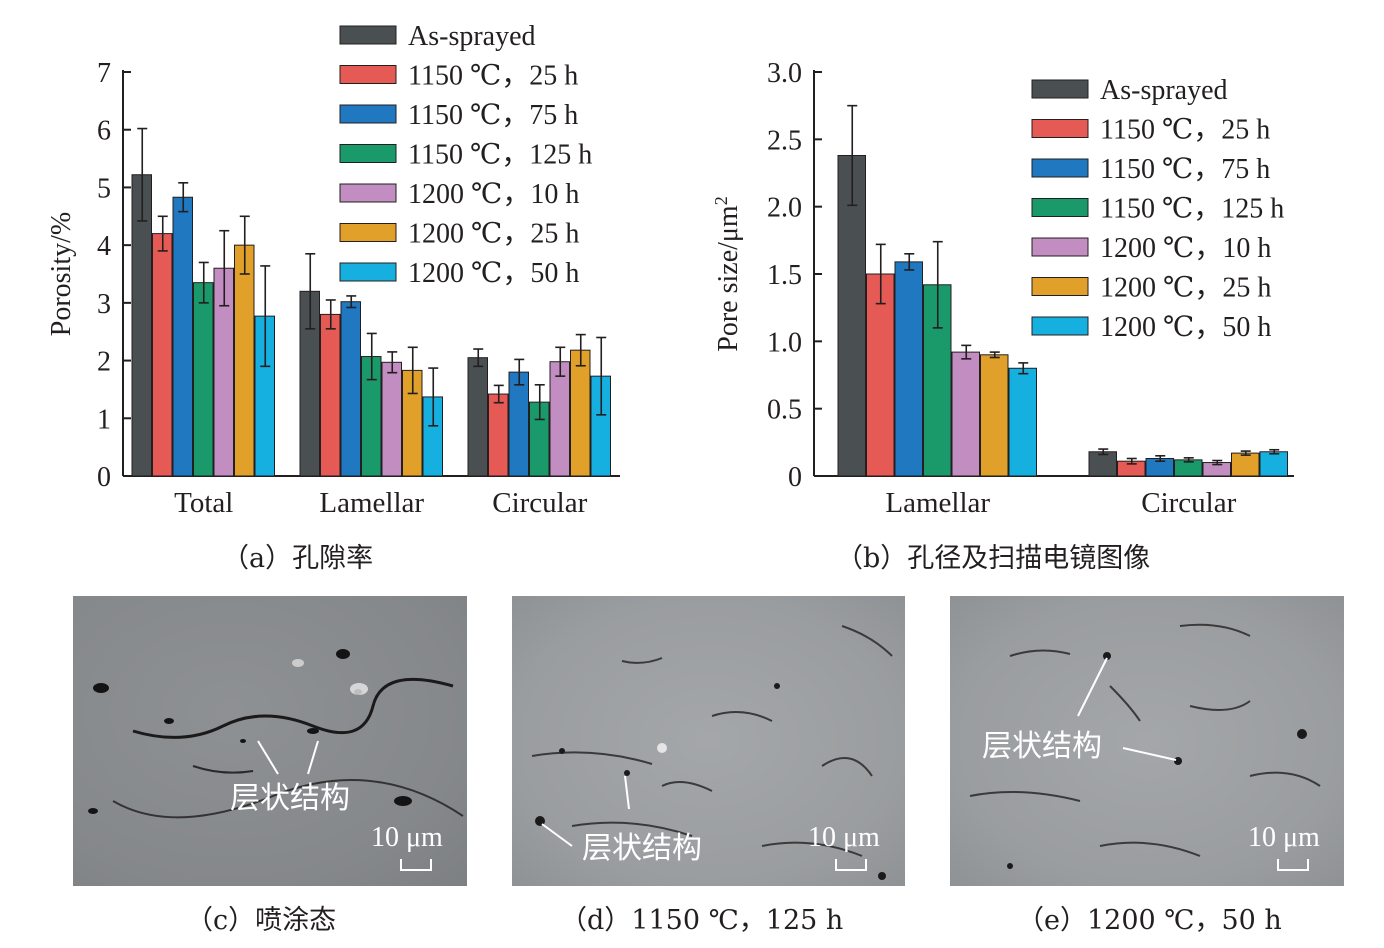 The width and height of the screenshot is (1384, 948). What do you see at coordinates (493, 273) in the screenshot?
I see `legend-entry-6: 1200 ℃，50 h` at bounding box center [493, 273].